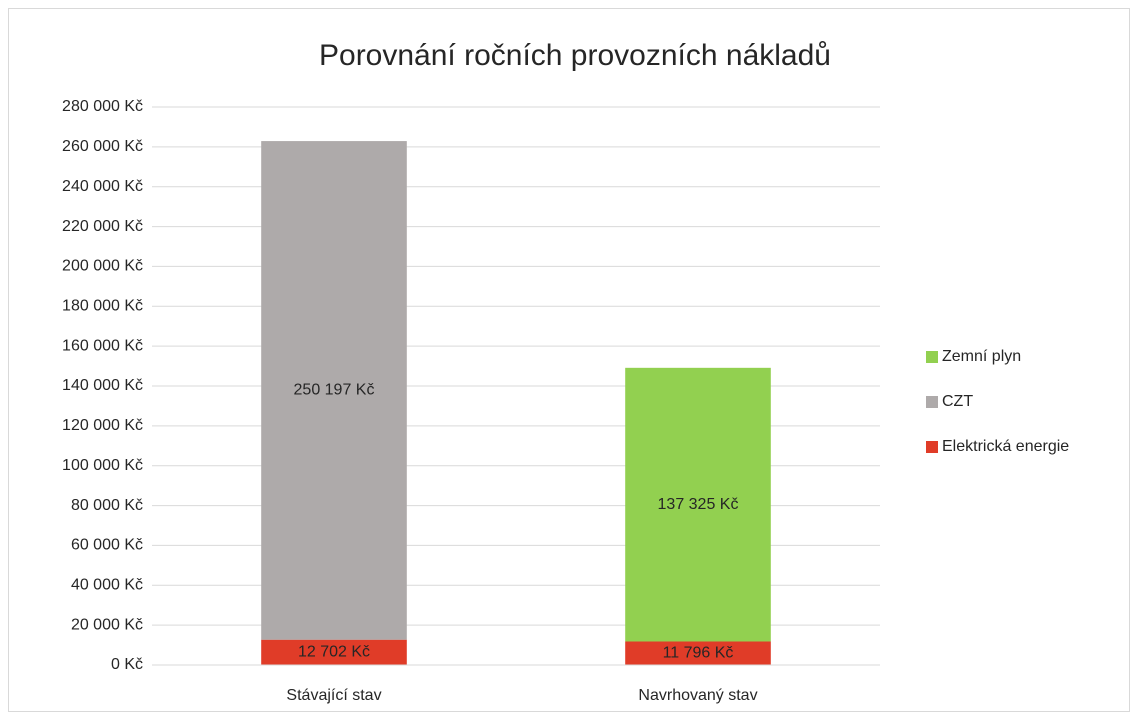 The width and height of the screenshot is (1138, 720). I want to click on legend-label: CZT, so click(957, 401).